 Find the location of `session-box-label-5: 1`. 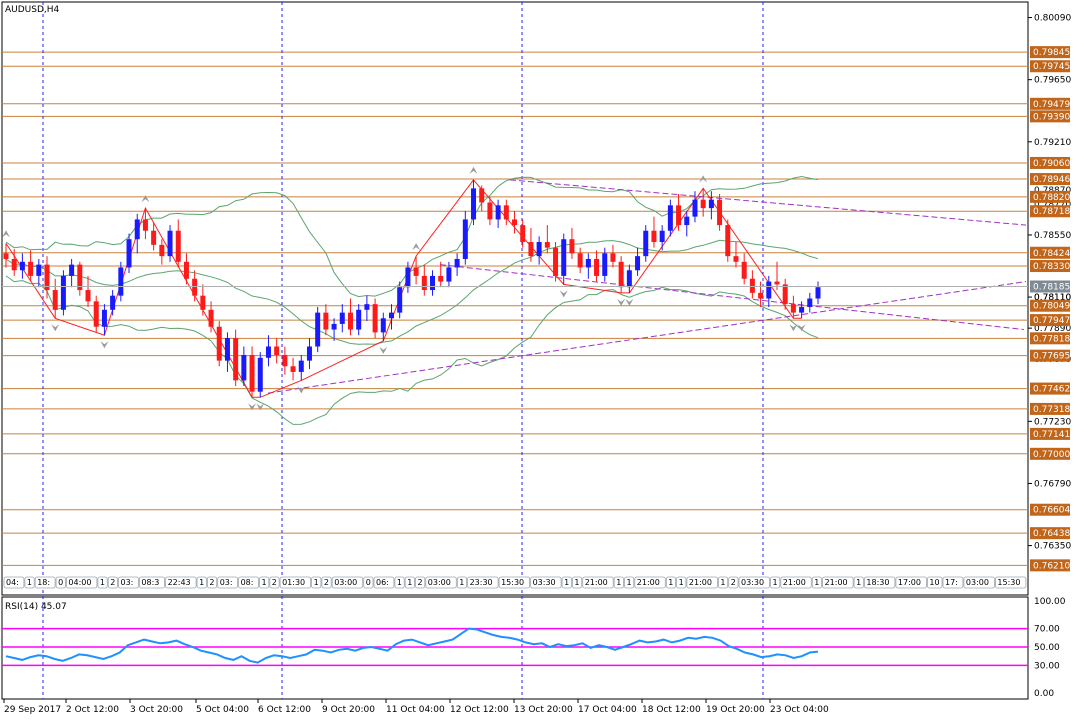

session-box-label-5: 1 is located at coordinates (102, 582).